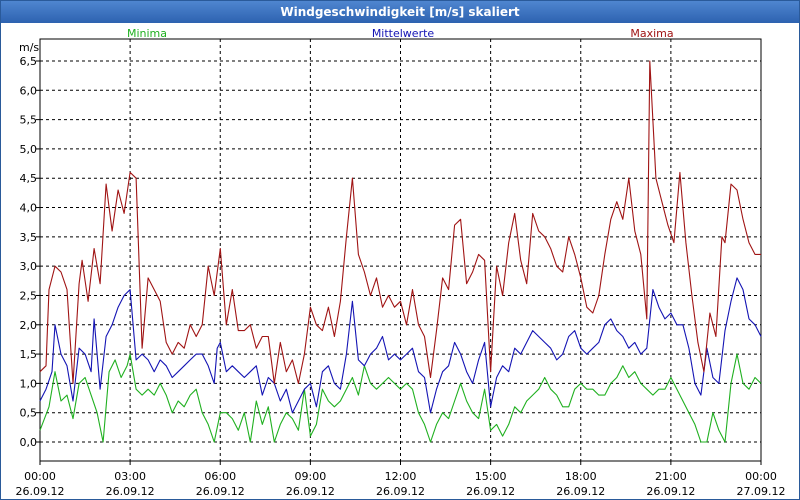 The height and width of the screenshot is (500, 800). Describe the element at coordinates (403, 33) in the screenshot. I see `legend-mittelwerte: Mittelwerte` at that location.